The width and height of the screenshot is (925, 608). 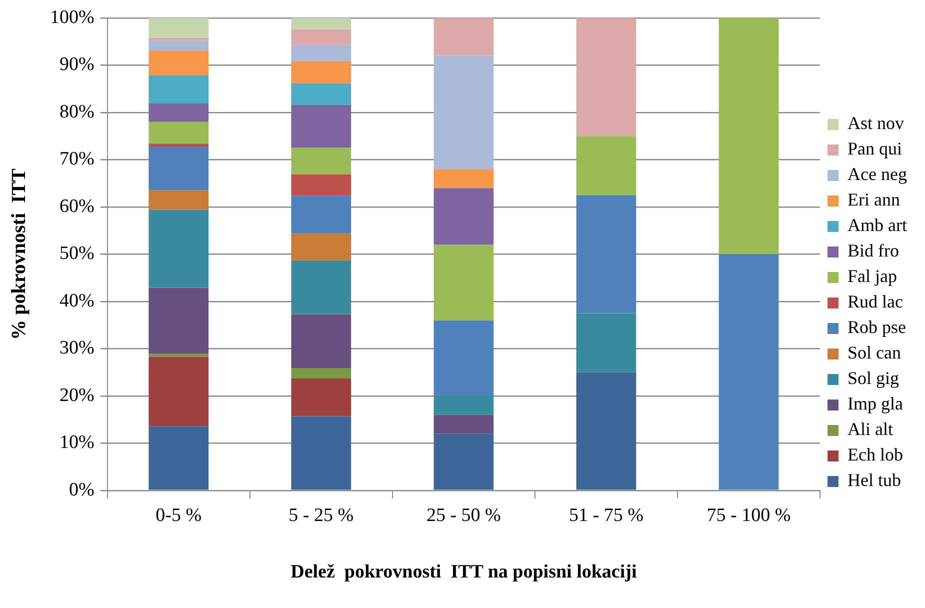 I want to click on y-tick-label: 0%, so click(x=81, y=489).